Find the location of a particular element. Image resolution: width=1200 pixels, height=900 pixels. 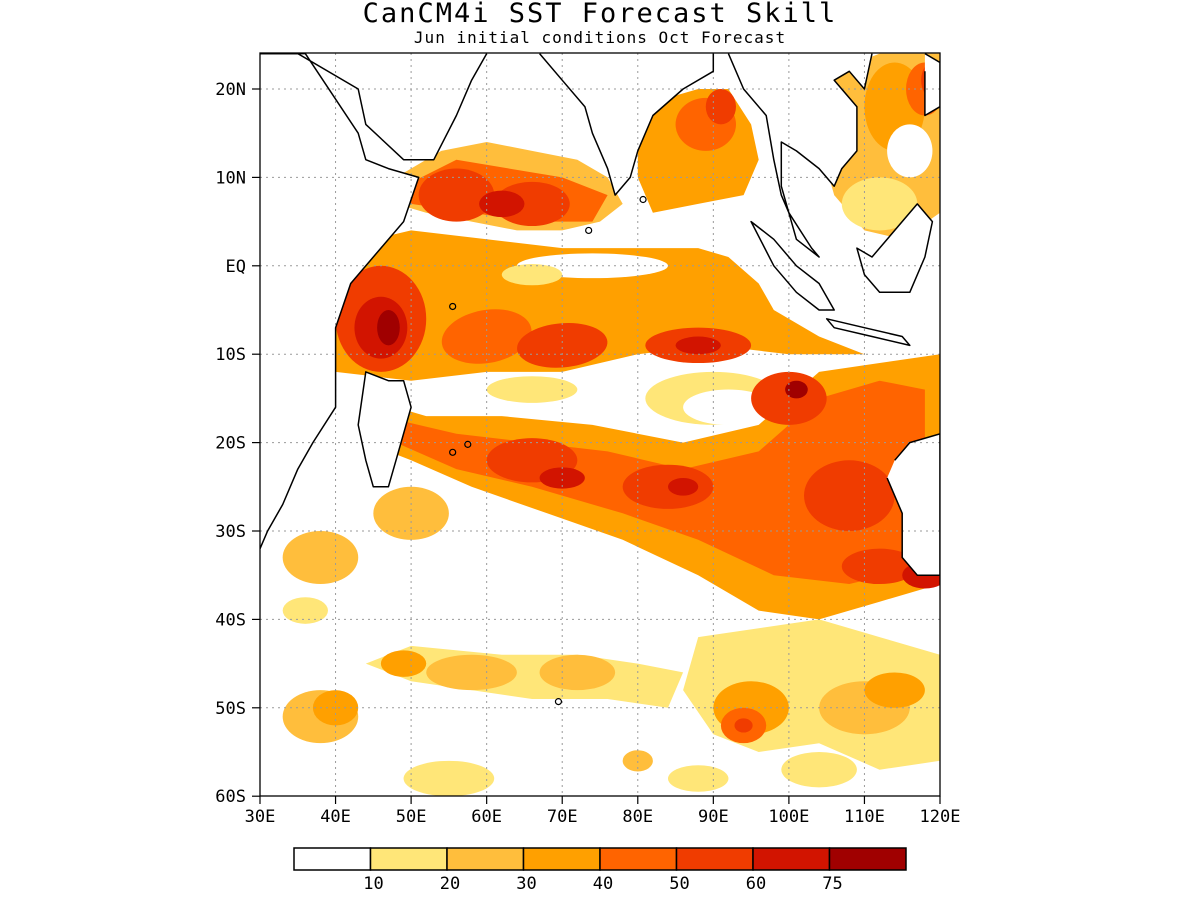

lon-label: 80E is located at coordinates (637, 817).